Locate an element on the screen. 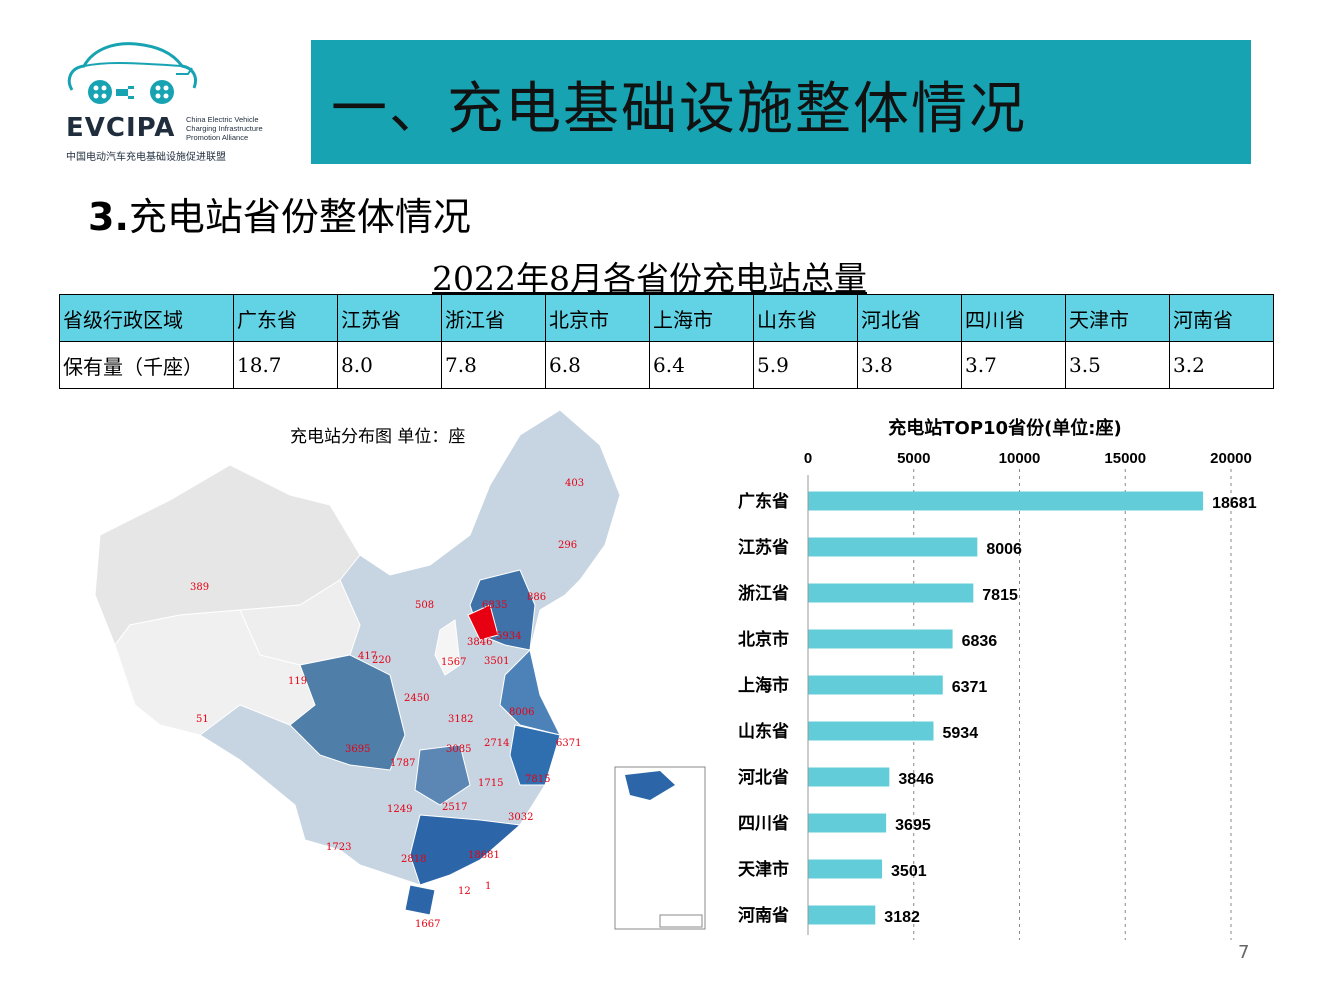  map-value-label: 2818 is located at coordinates (414, 859).